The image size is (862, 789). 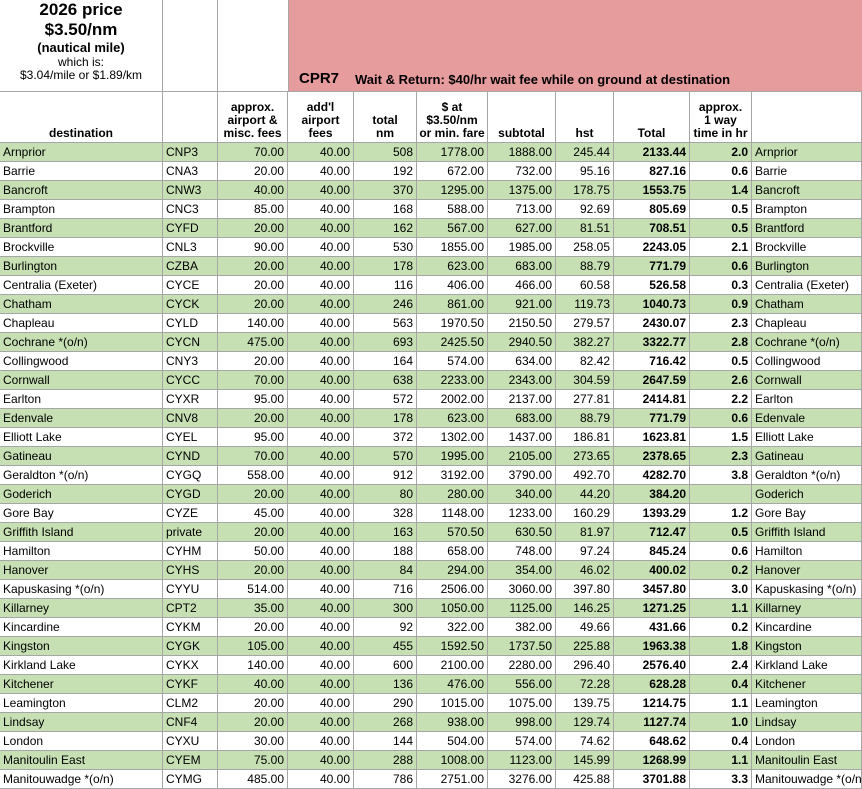 I want to click on table-cell: 2.6, so click(x=721, y=380).